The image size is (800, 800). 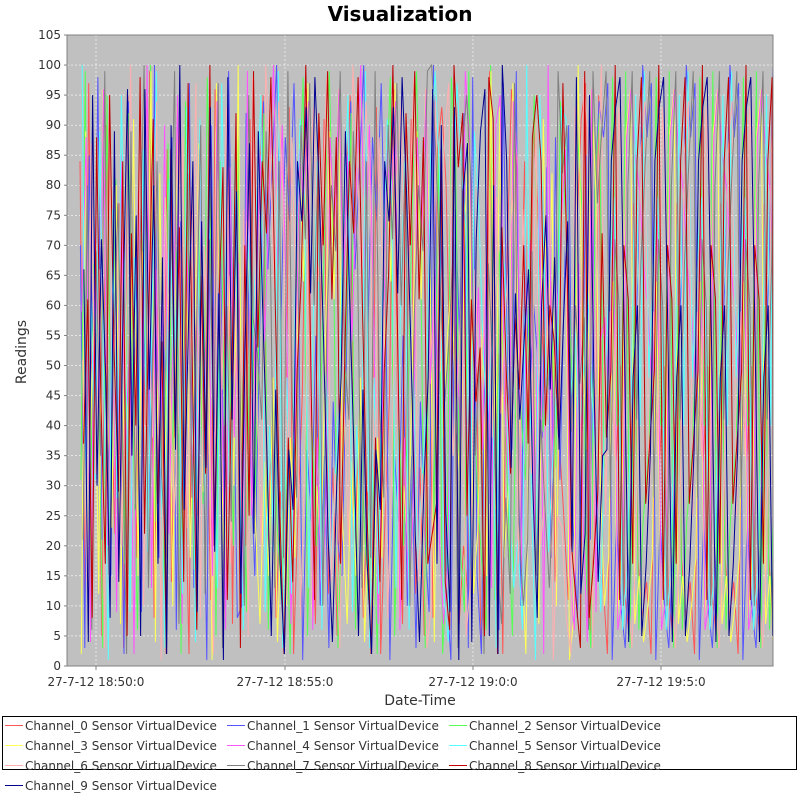 I want to click on x-tick-label: 27-7-12 19:0:0, so click(x=472, y=682).